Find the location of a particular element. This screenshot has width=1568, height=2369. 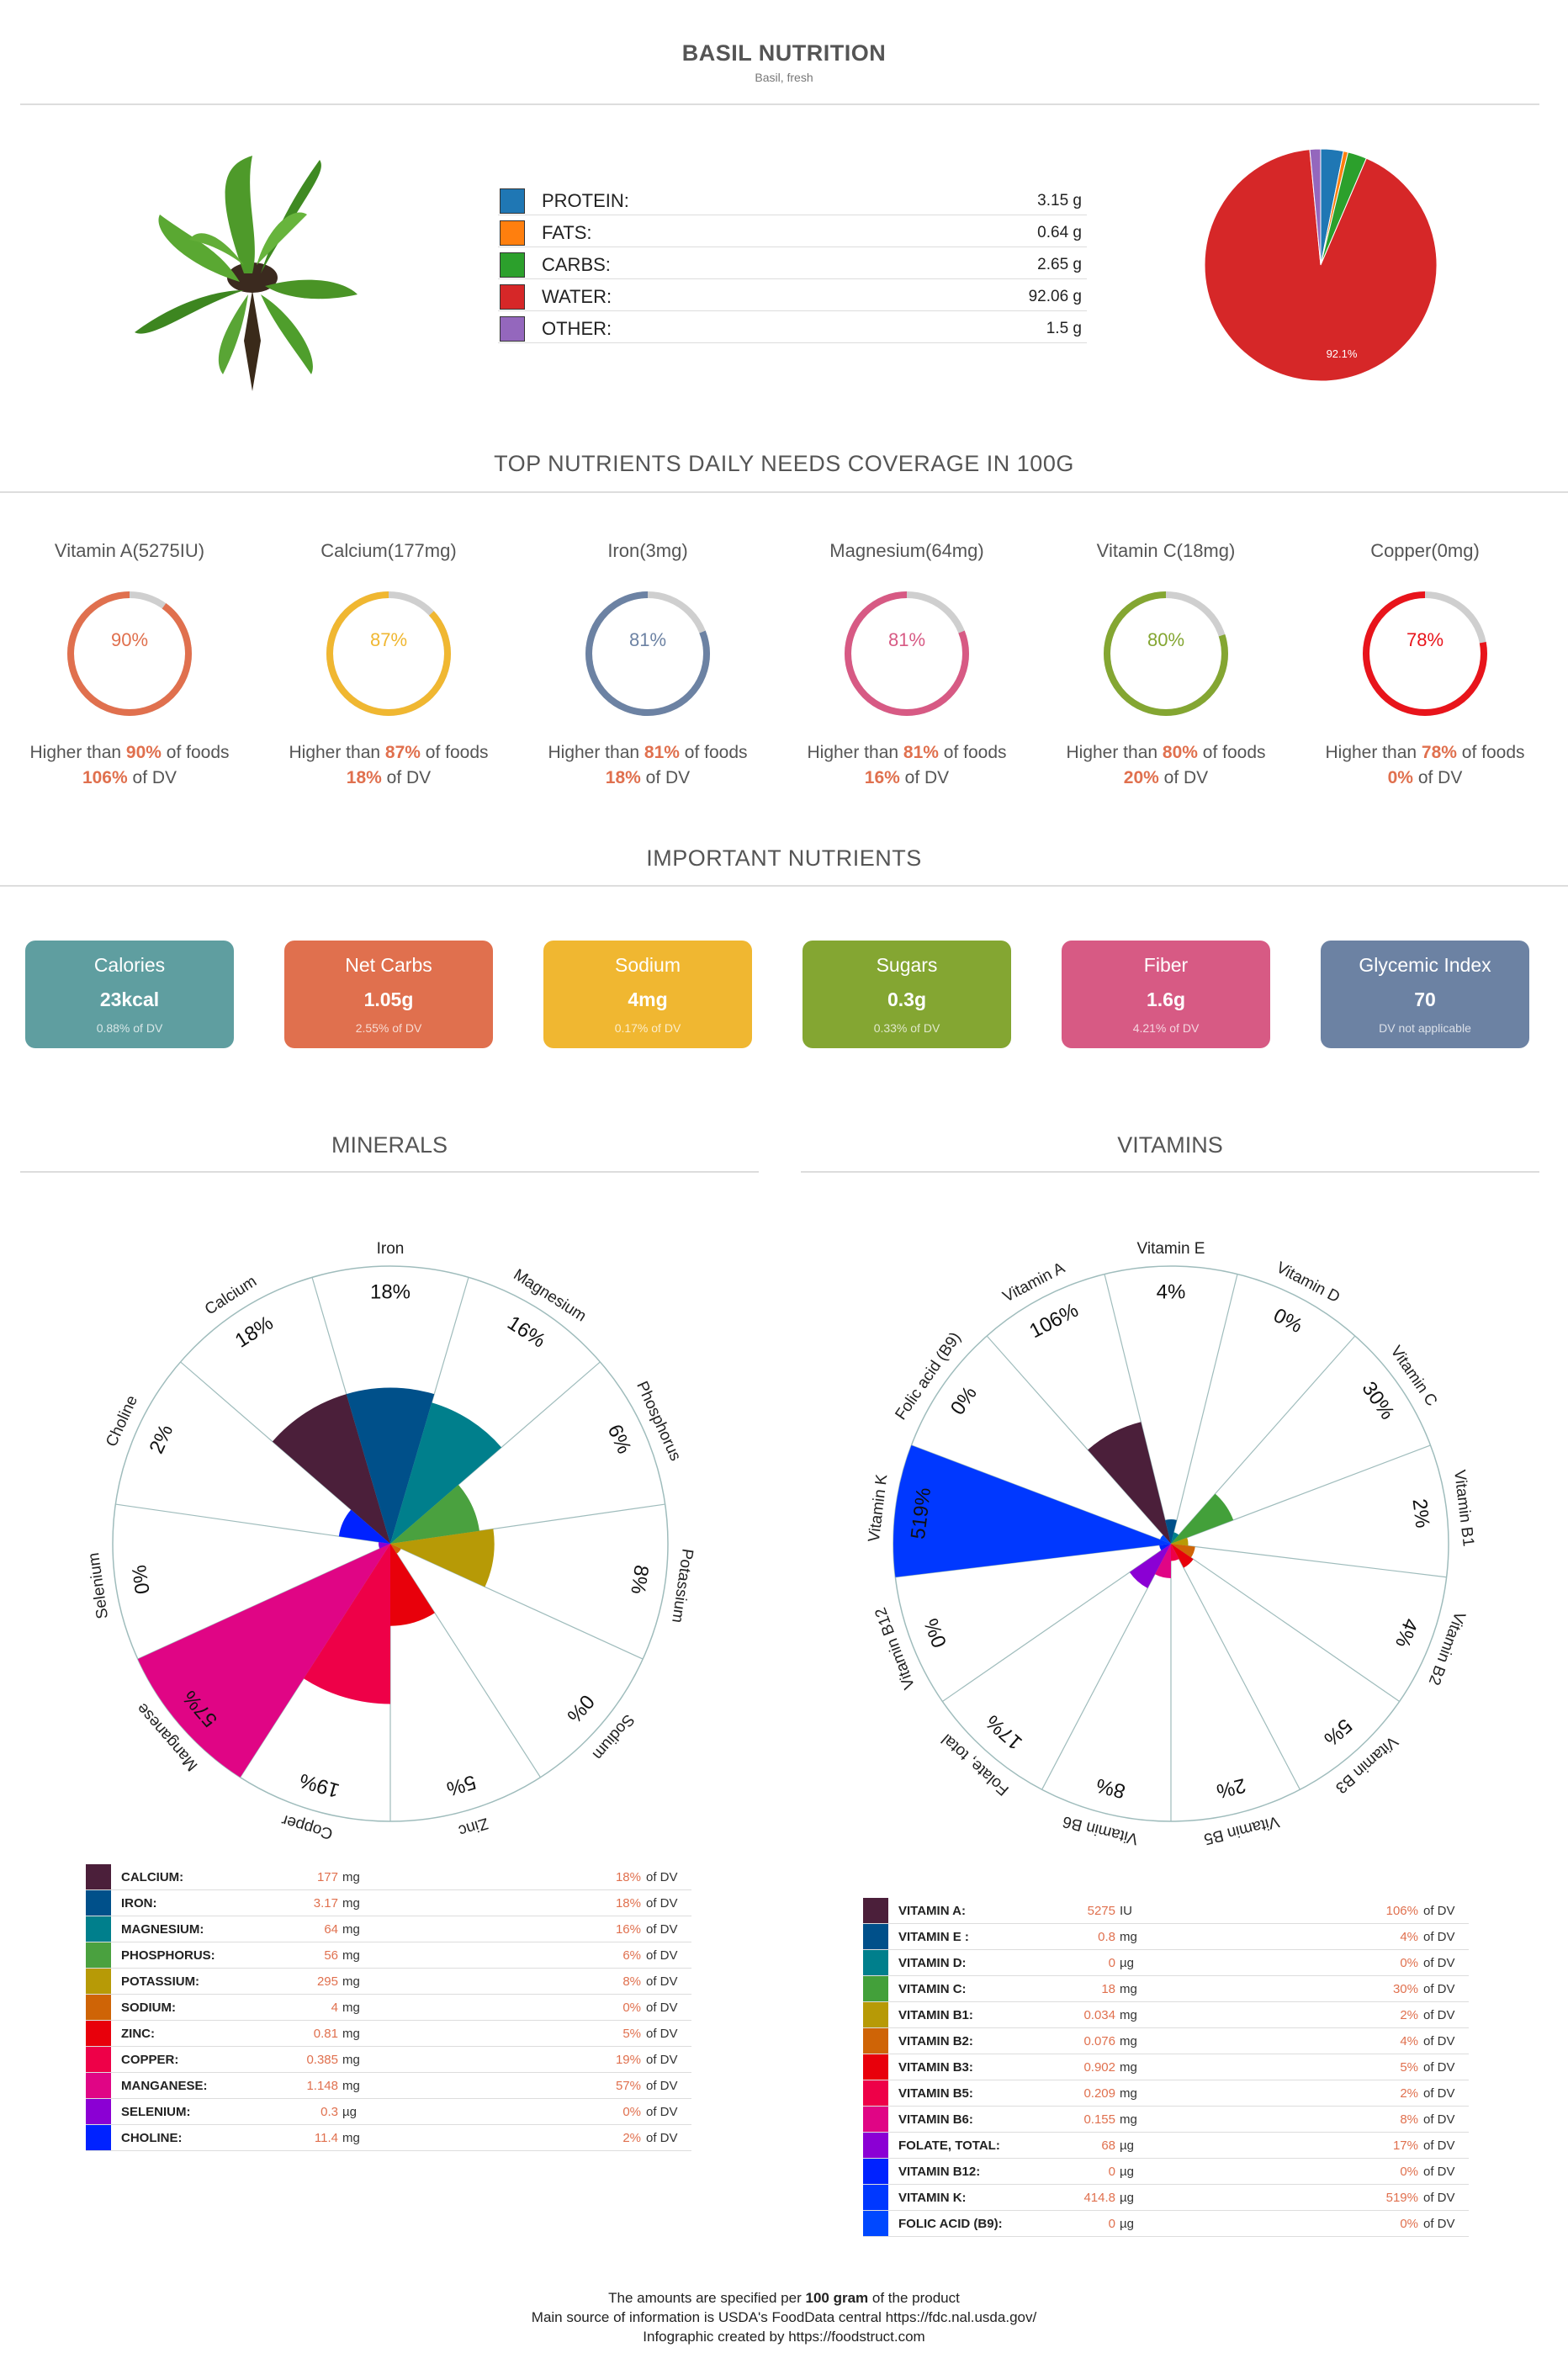

nutrient-dv: 5% is located at coordinates (1409, 2067).